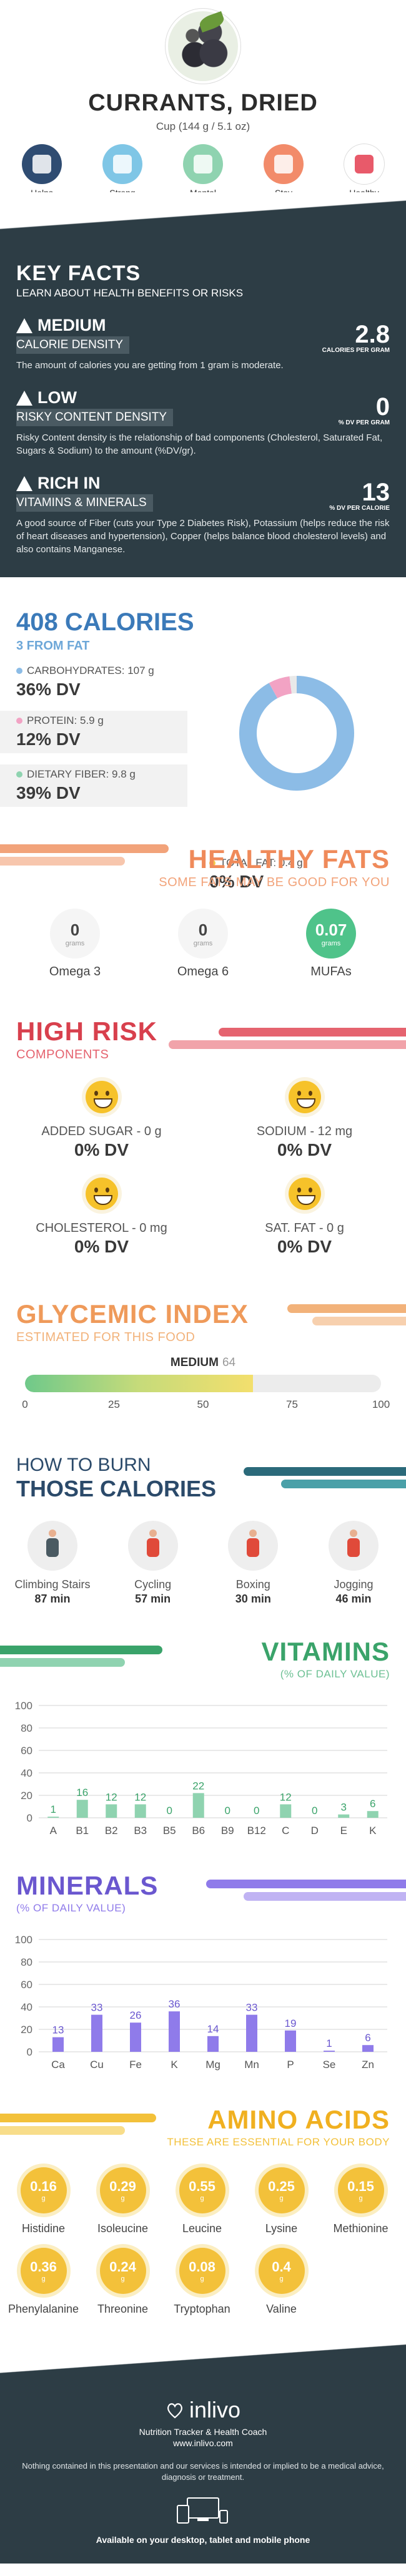 The image size is (406, 2576). I want to click on brand-url: www.inlivo.com, so click(203, 2443).